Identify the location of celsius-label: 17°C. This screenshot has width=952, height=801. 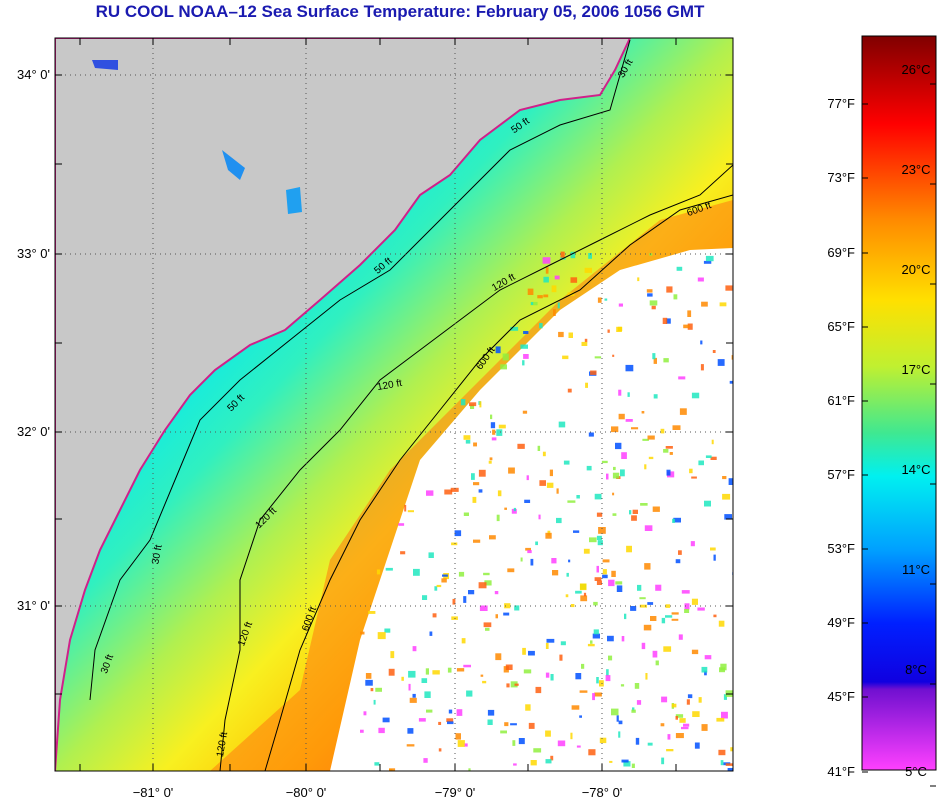
(915, 369).